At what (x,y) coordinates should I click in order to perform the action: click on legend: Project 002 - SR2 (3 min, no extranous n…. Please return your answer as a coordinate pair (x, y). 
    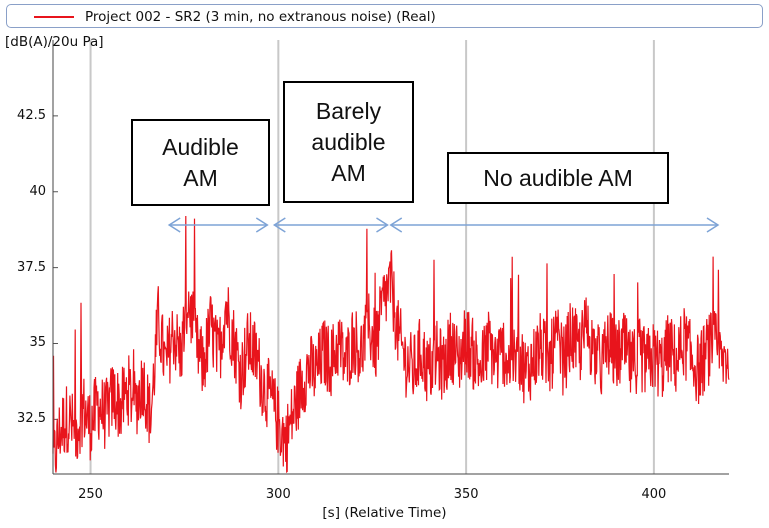
    Looking at the image, I should click on (384, 16).